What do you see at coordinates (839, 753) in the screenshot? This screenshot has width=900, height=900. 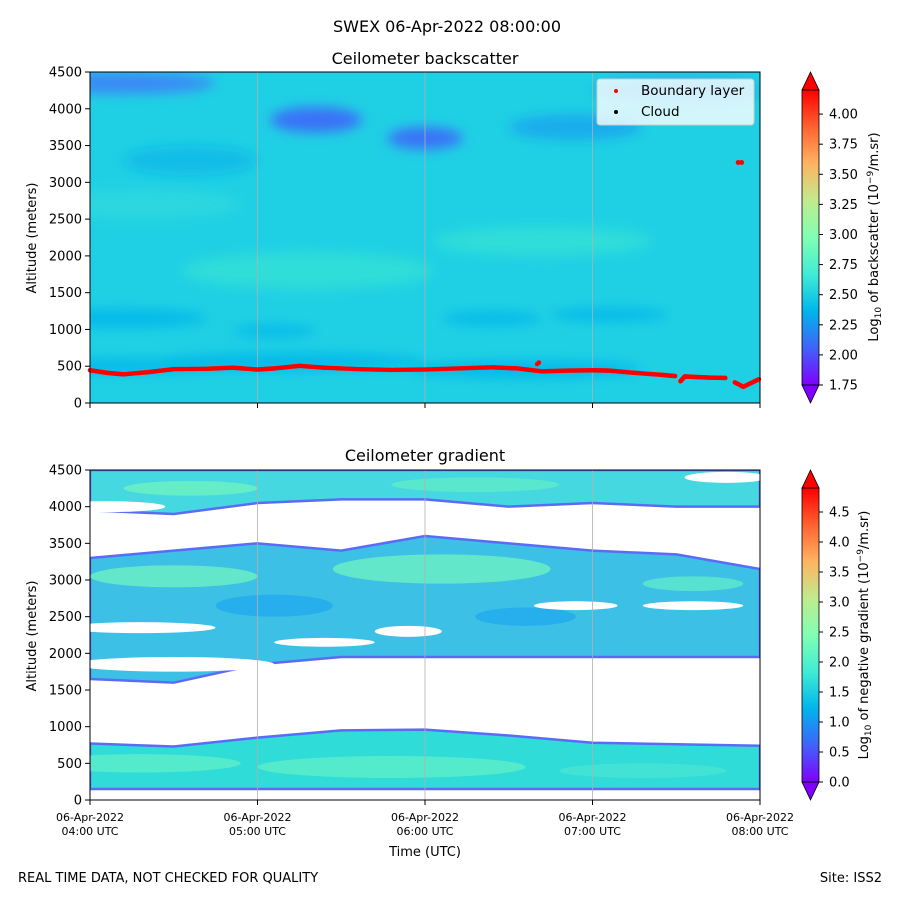 I see `colorbar-tick-label: 0.5` at bounding box center [839, 753].